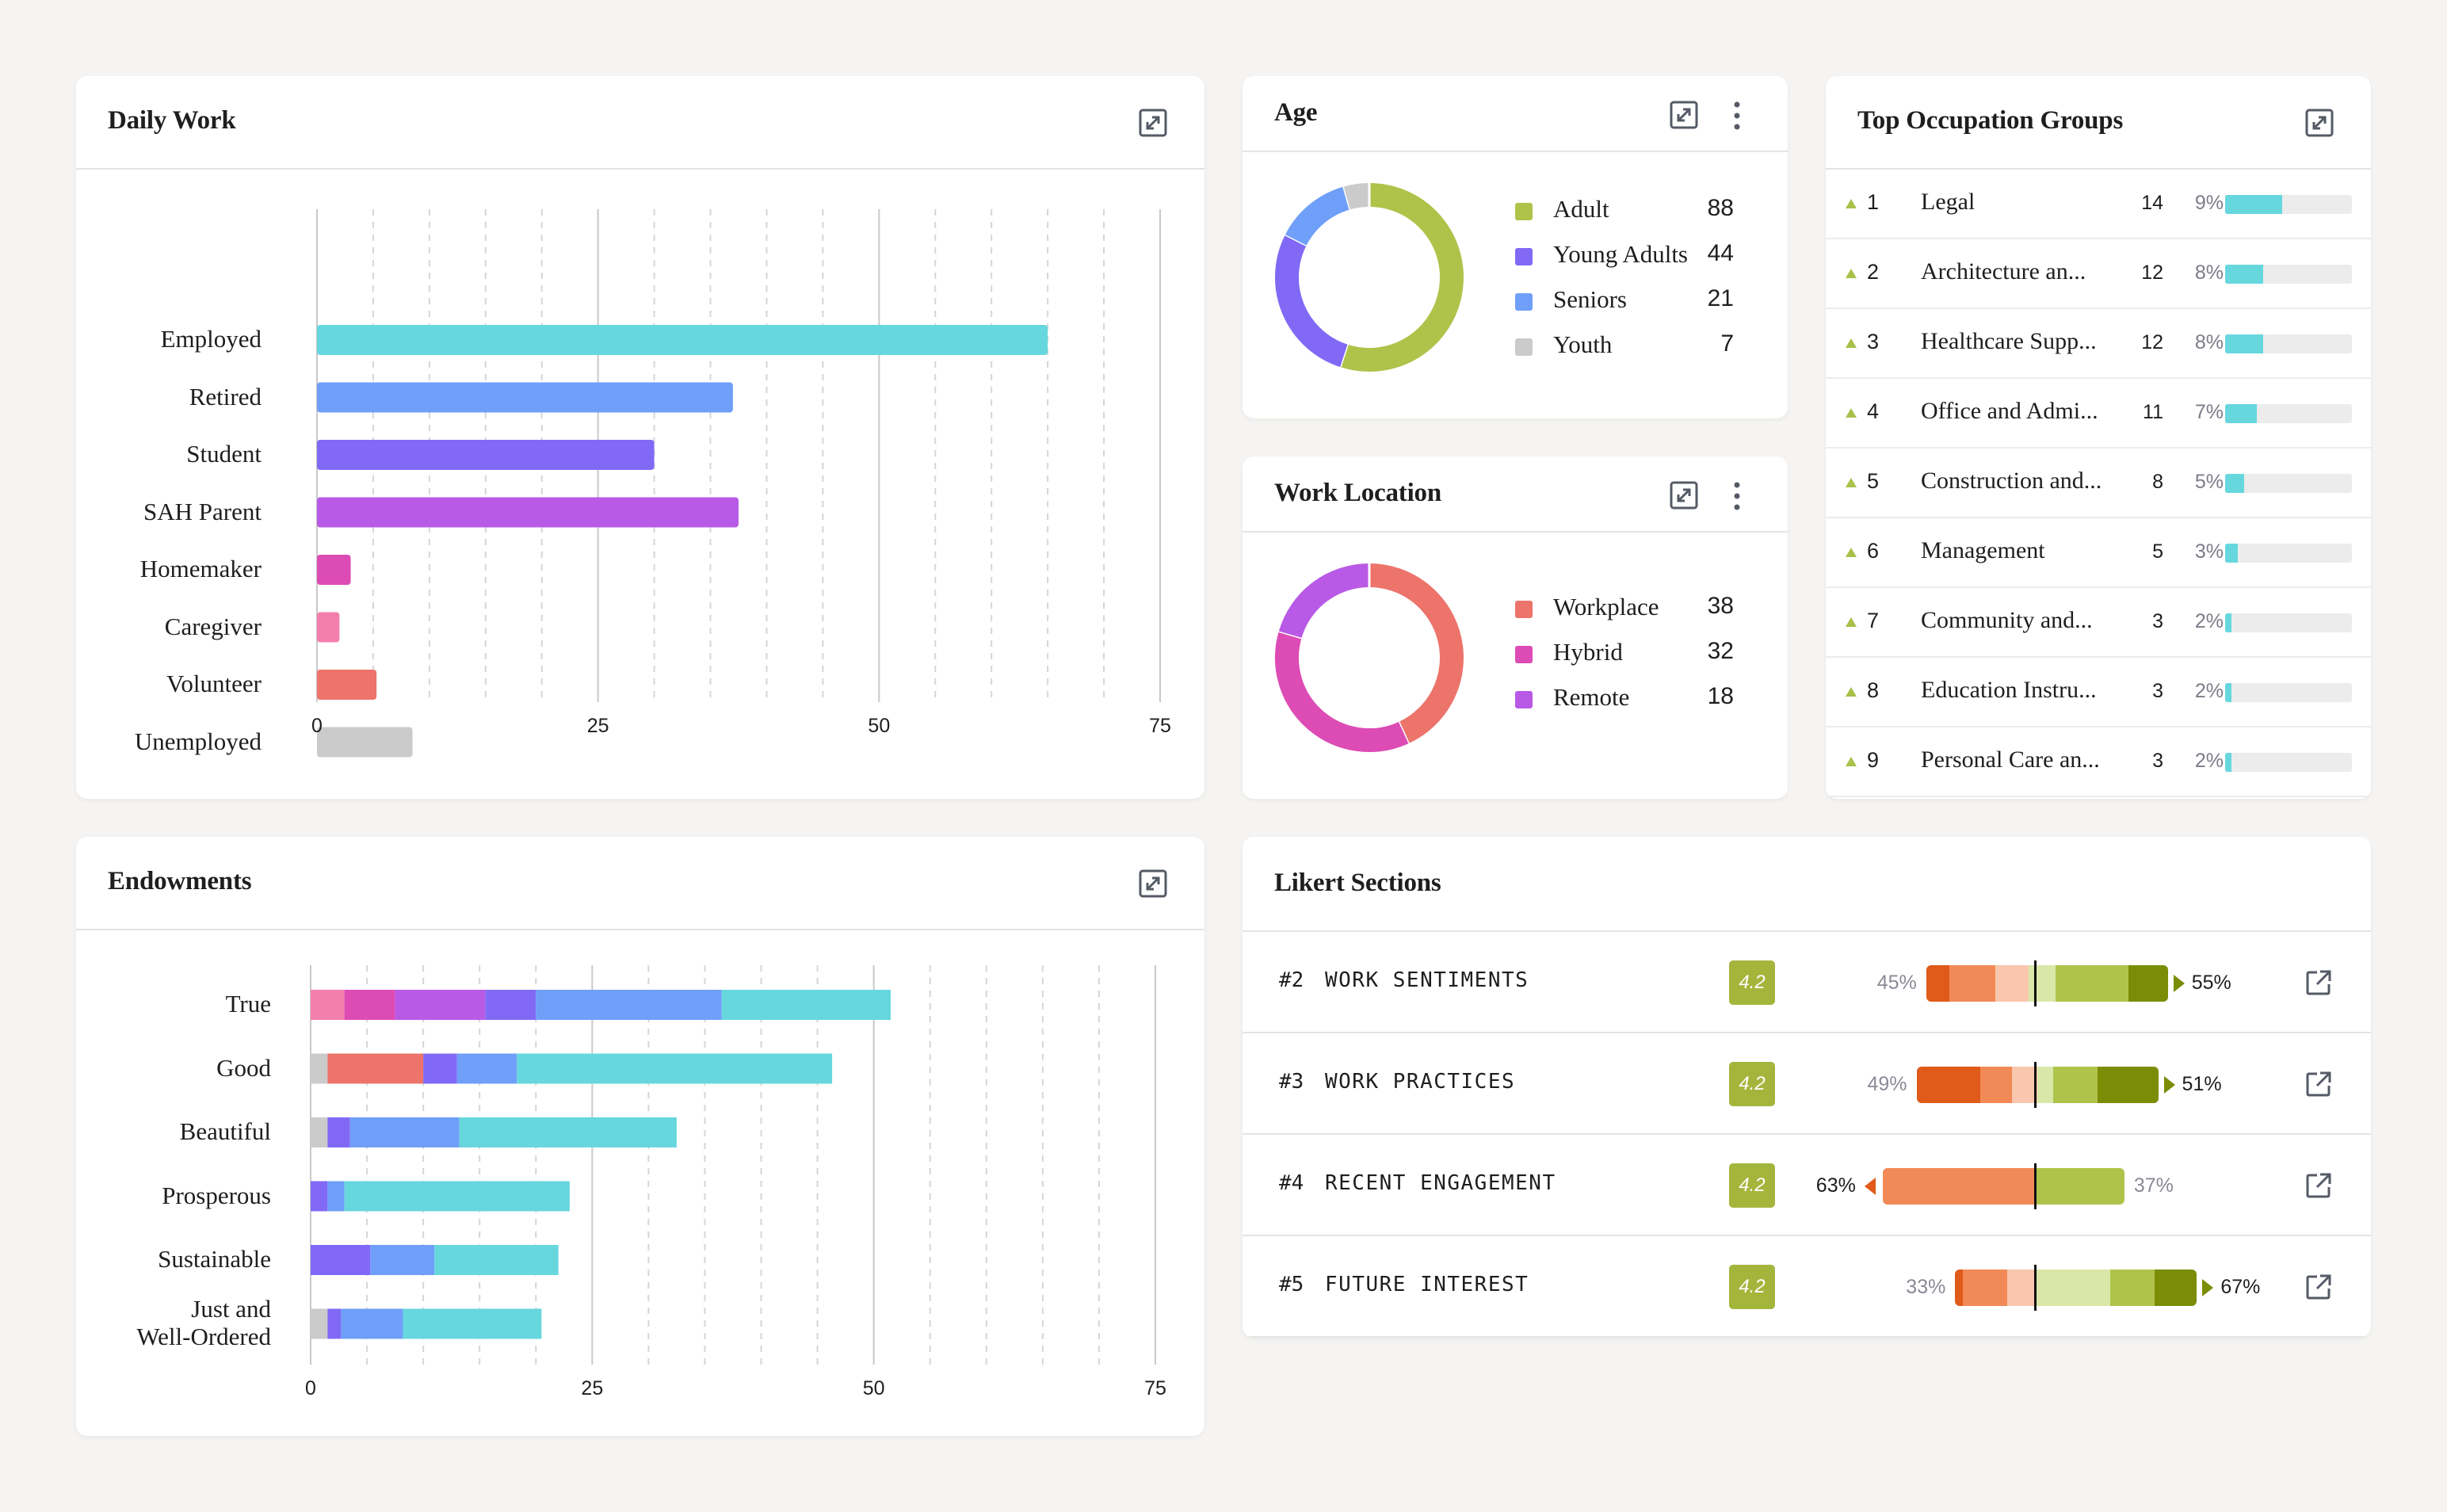 The image size is (2447, 1512). Describe the element at coordinates (2036, 1186) in the screenshot. I see `likert-center-line` at that location.